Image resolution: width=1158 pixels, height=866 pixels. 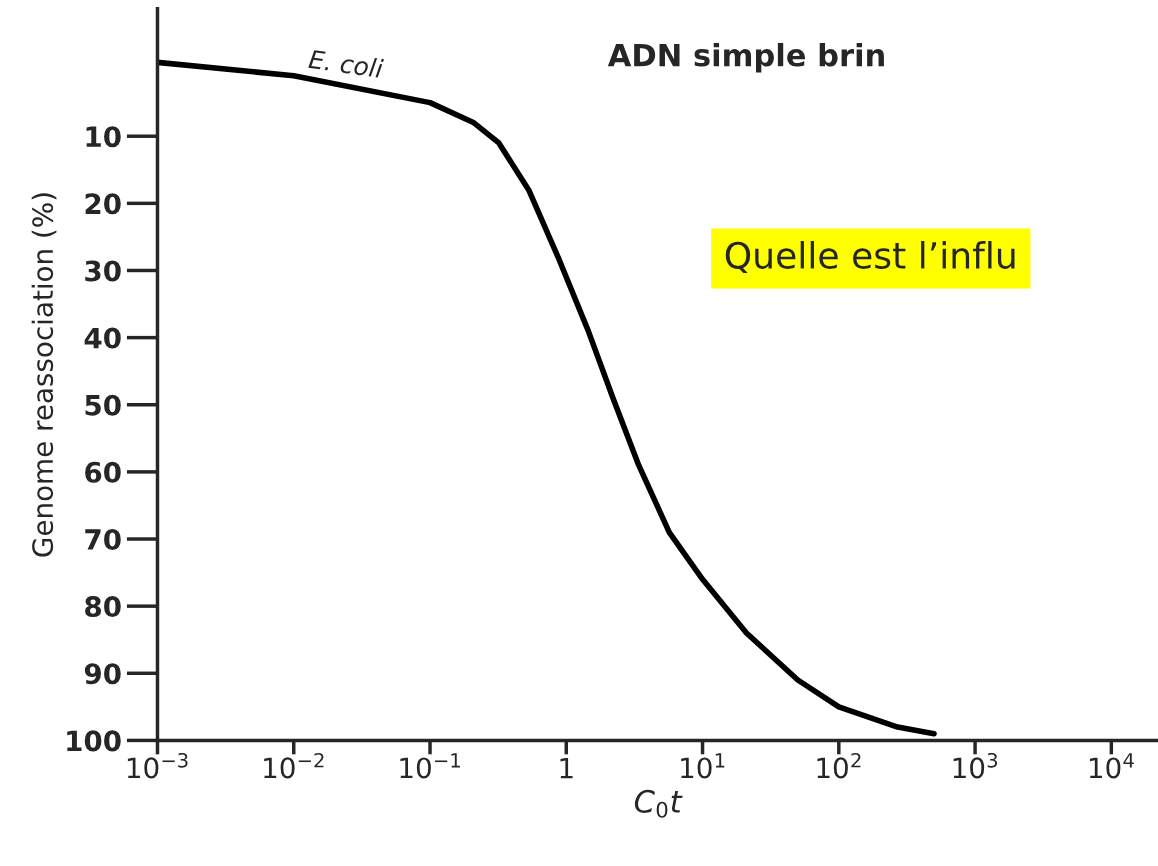 What do you see at coordinates (94, 741) in the screenshot?
I see `y-tick-label: 100` at bounding box center [94, 741].